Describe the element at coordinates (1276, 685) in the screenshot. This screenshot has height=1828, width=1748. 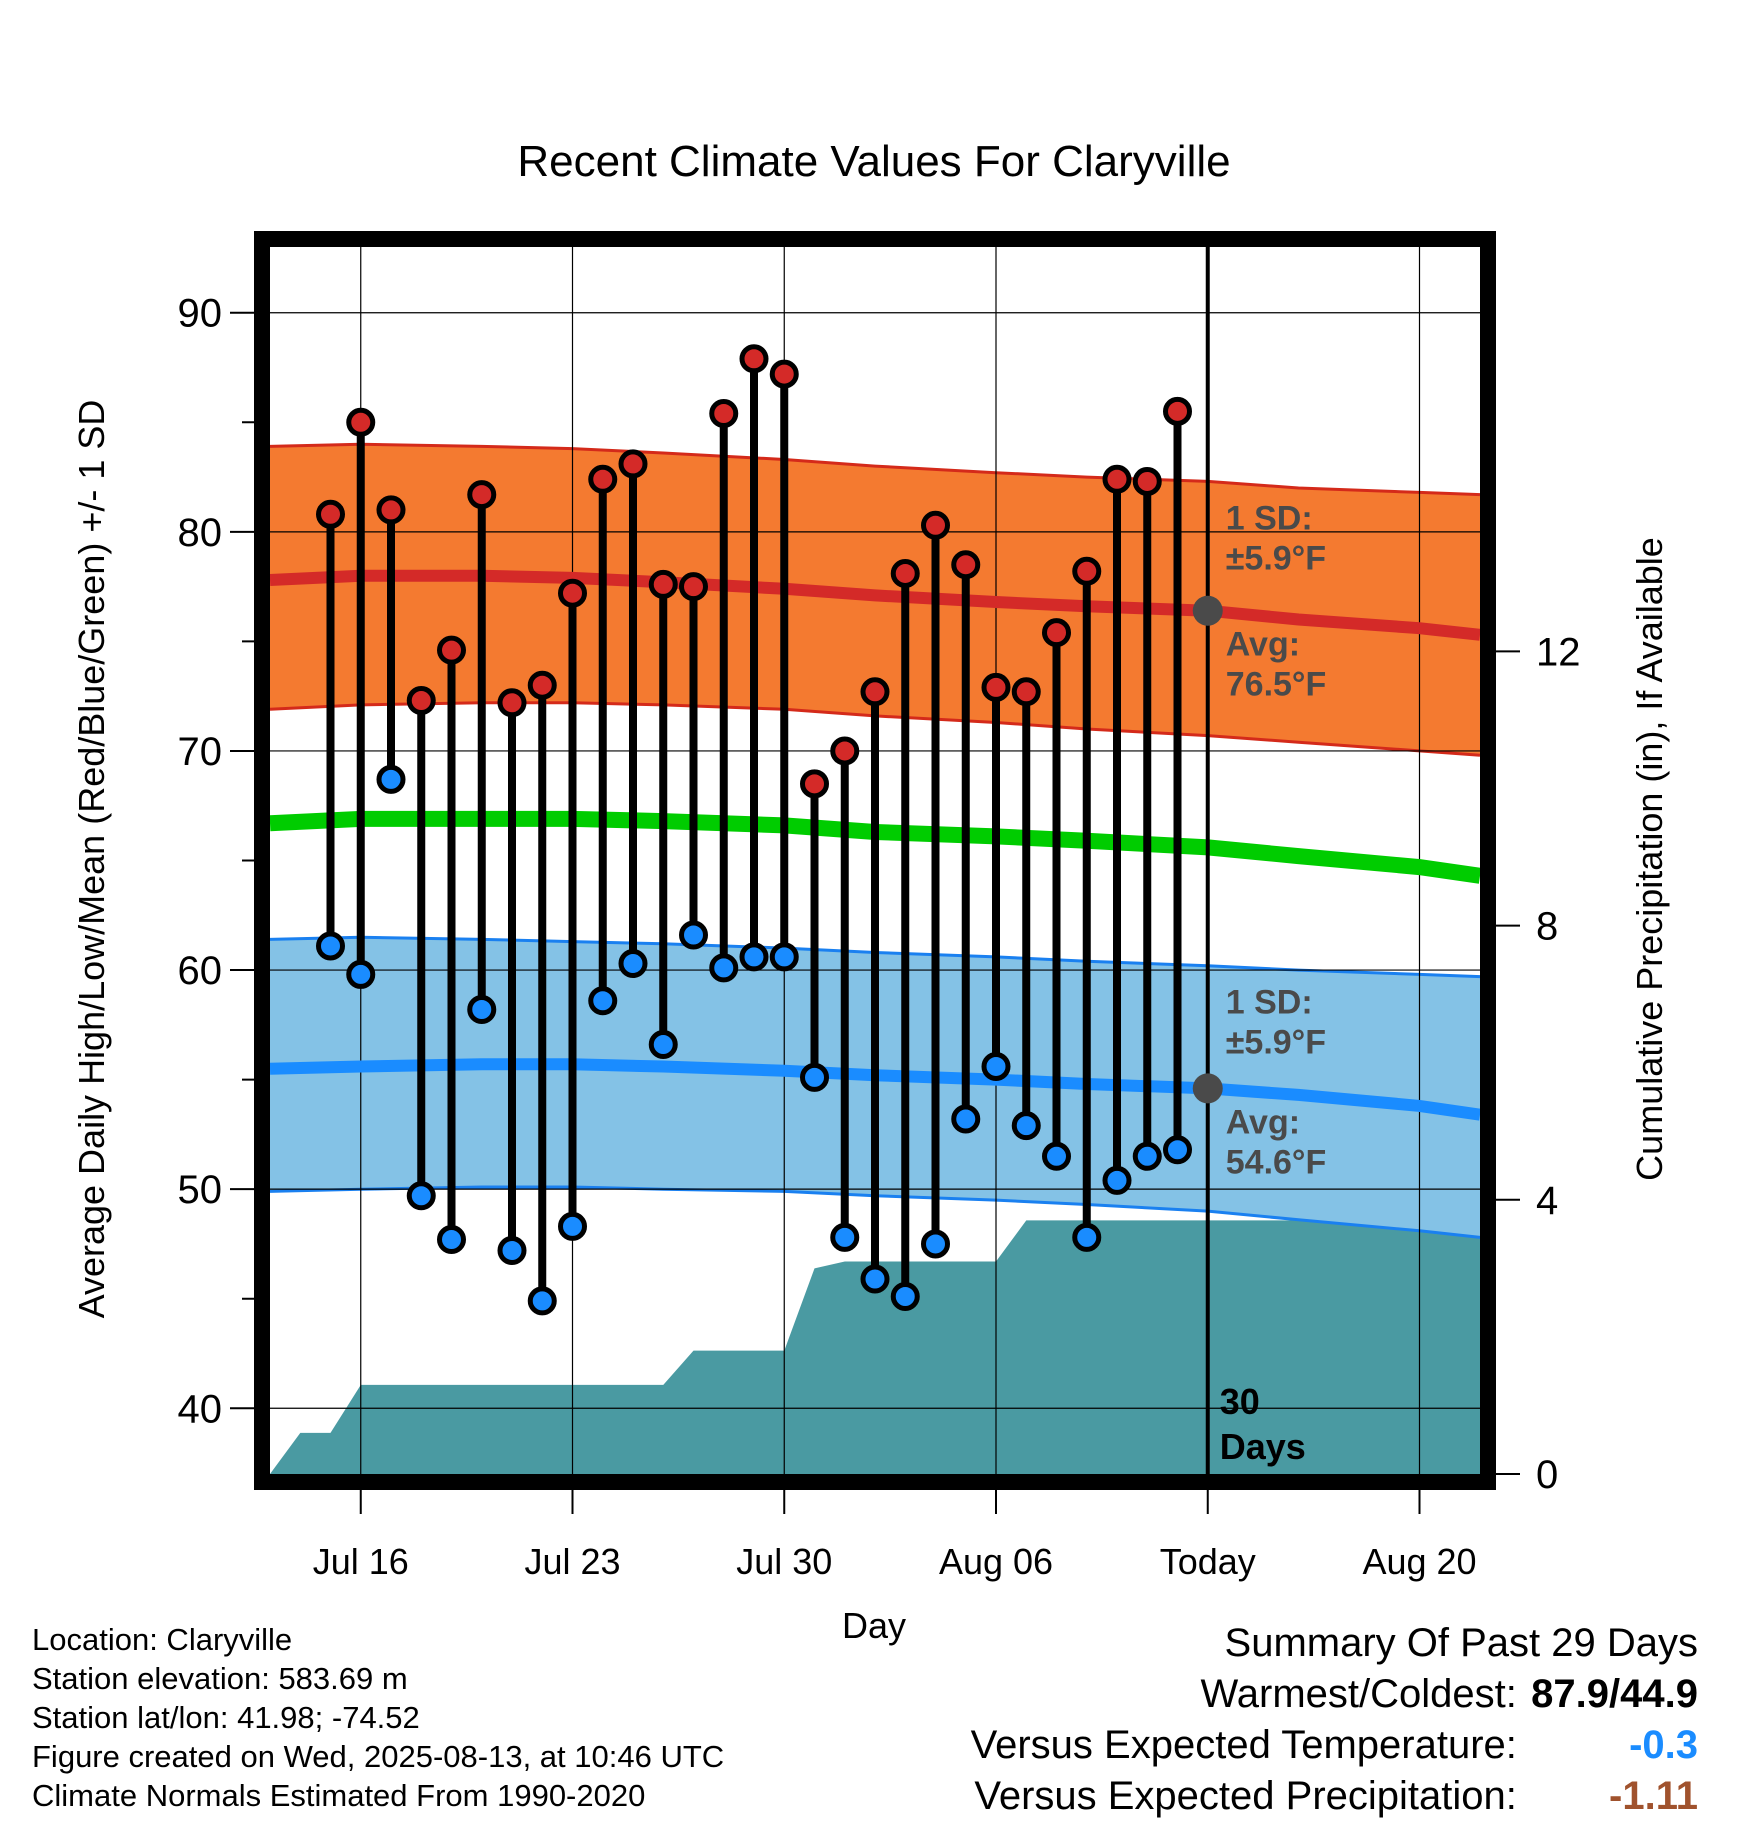
I see `high-avg-value: 76.5°F` at that location.